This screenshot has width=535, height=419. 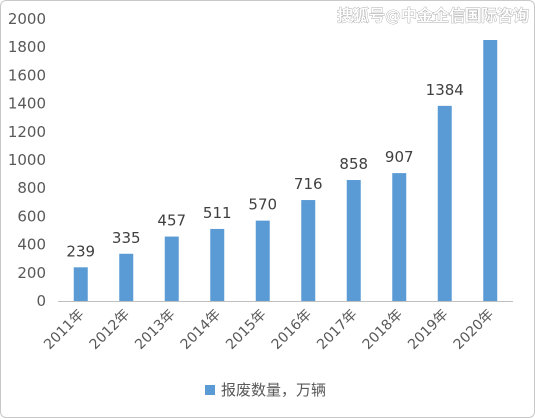 I want to click on x-tick-label: 2014年, so click(x=201, y=330).